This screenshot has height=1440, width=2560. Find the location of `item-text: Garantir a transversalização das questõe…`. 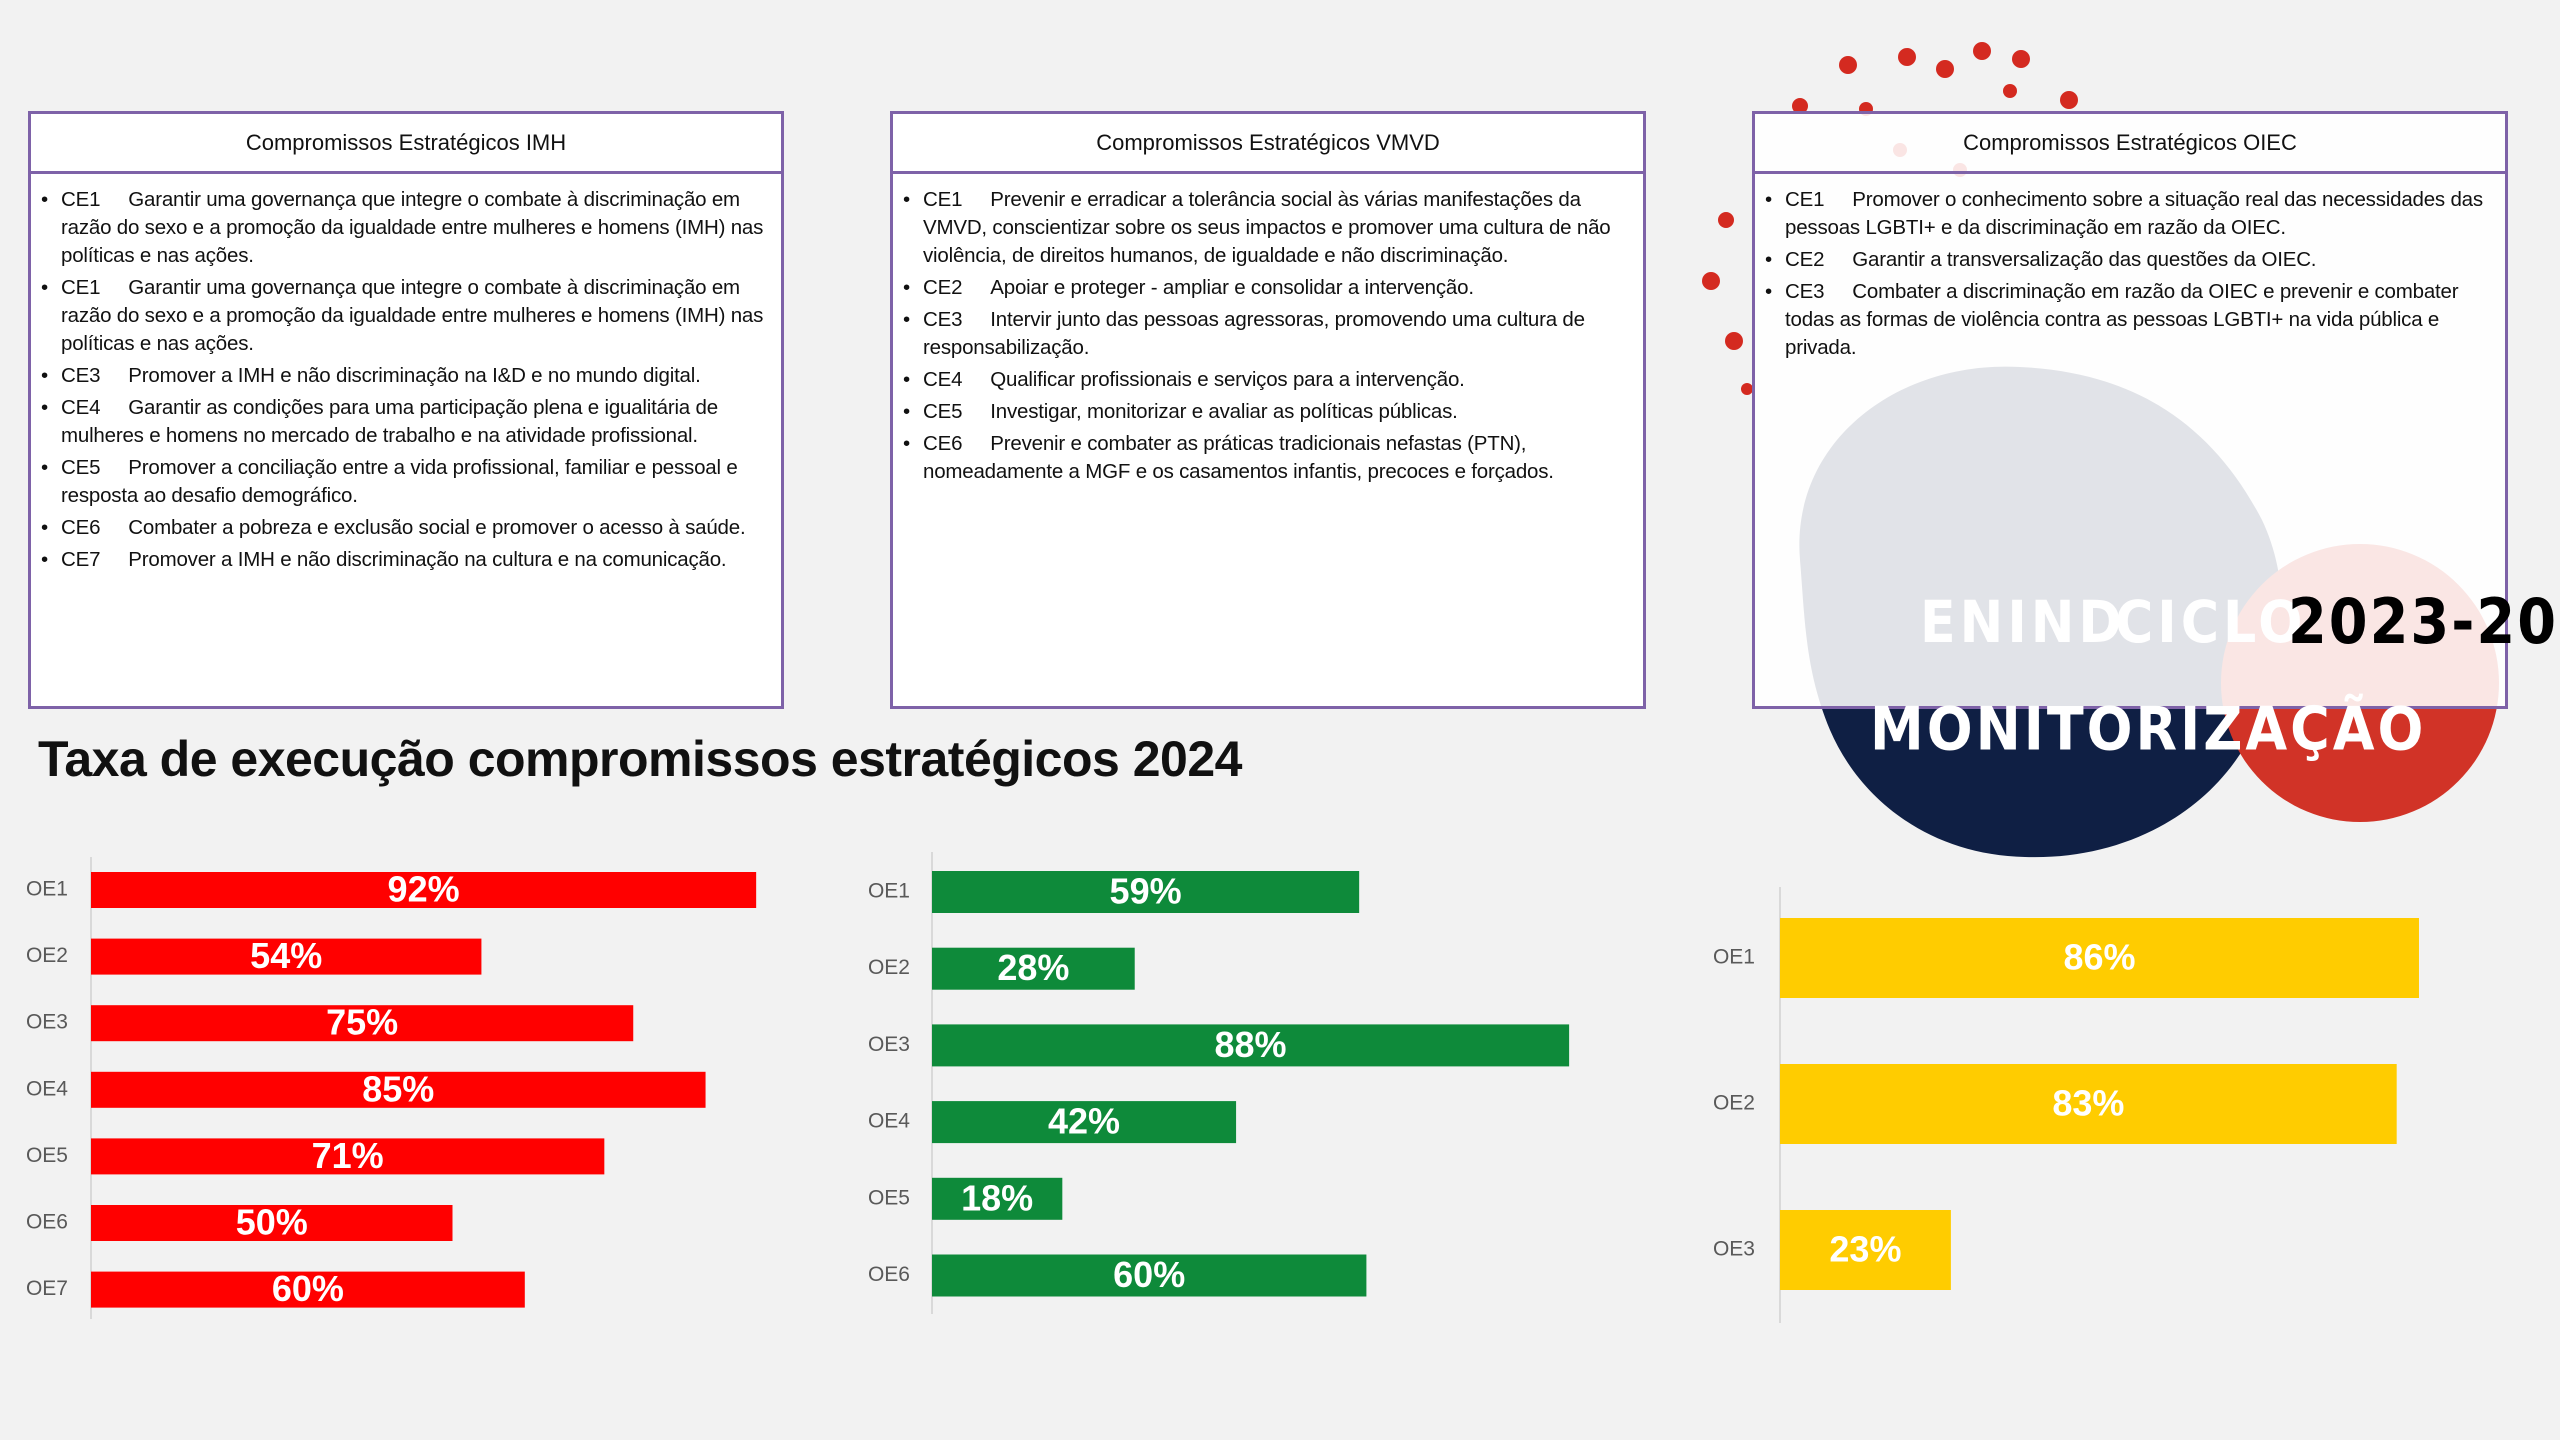

item-text: Garantir a transversalização das questõe… is located at coordinates (2084, 259).